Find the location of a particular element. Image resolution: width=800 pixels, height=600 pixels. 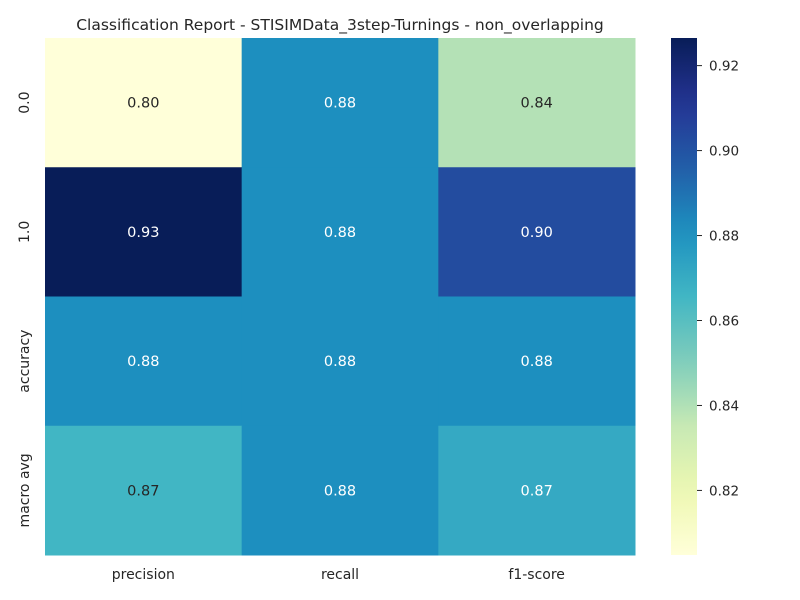

x-tick-label: precision is located at coordinates (143, 575).